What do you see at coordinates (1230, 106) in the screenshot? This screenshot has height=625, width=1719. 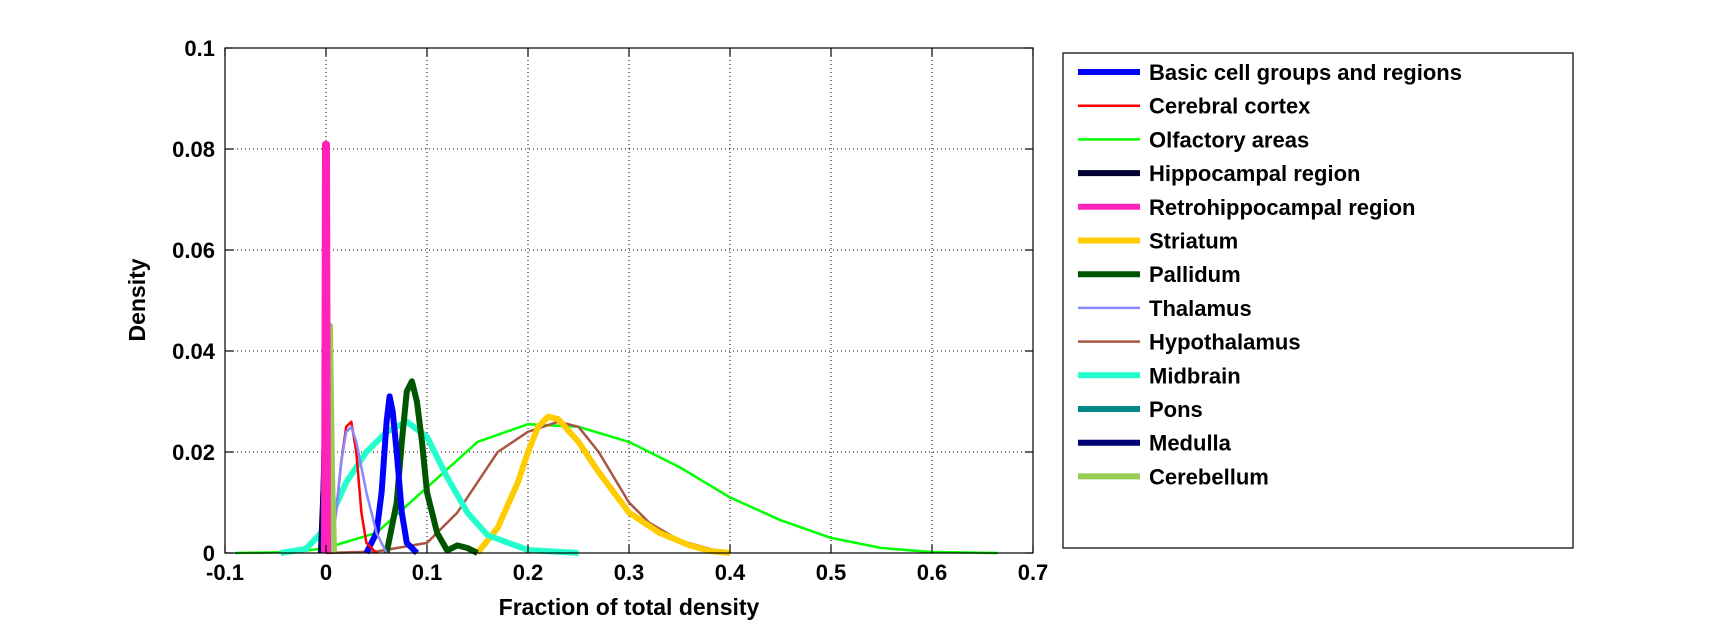 I see `legend-label-cerebral-cortex: Cerebral cortex` at bounding box center [1230, 106].